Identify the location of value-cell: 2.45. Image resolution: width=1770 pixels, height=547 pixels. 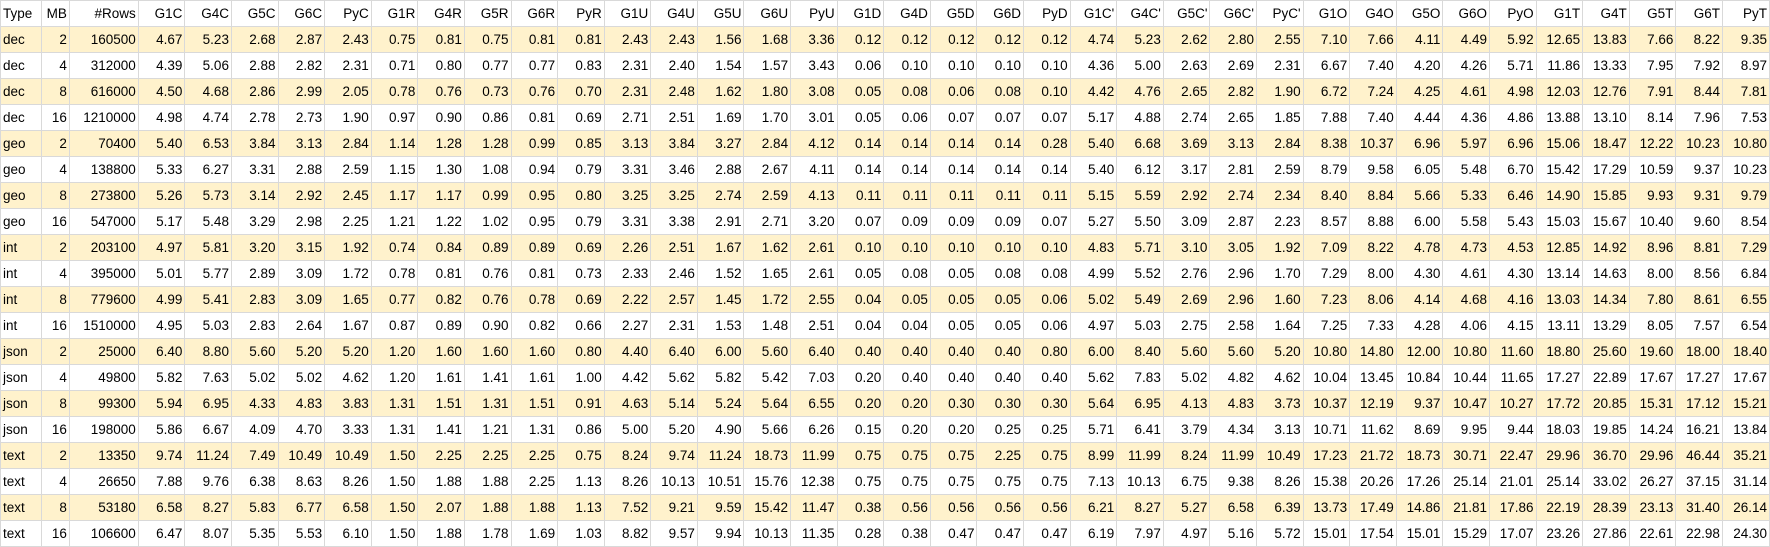
(348, 195).